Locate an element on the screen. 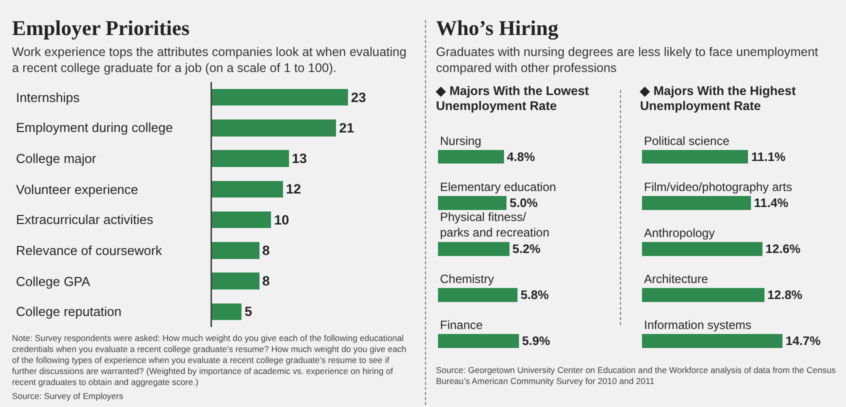  y-tick-label: Relevance of coursework is located at coordinates (89, 250).